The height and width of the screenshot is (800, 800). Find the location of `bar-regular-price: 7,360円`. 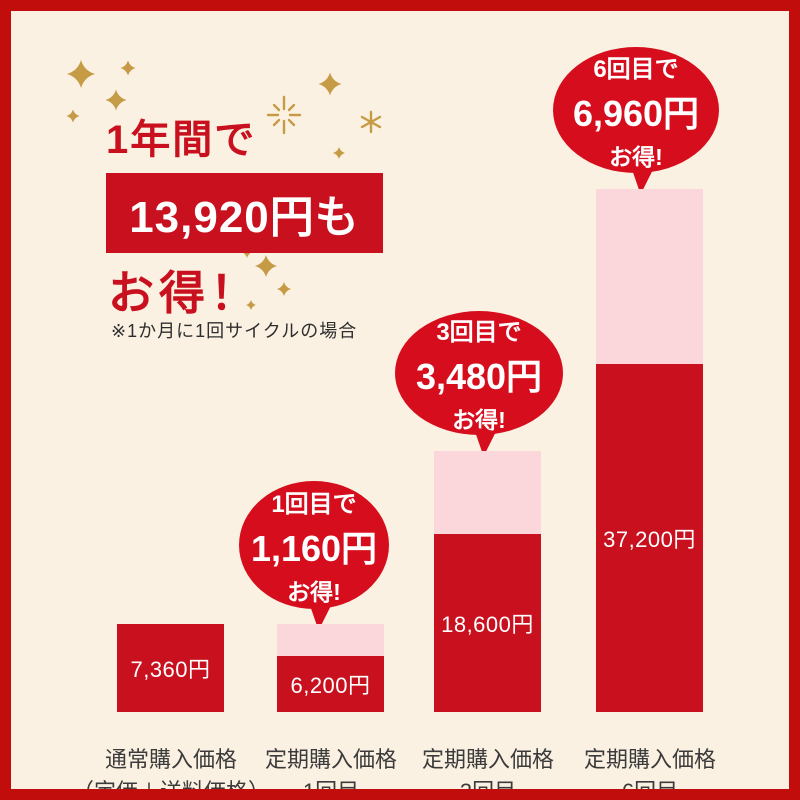

bar-regular-price: 7,360円 is located at coordinates (170, 668).